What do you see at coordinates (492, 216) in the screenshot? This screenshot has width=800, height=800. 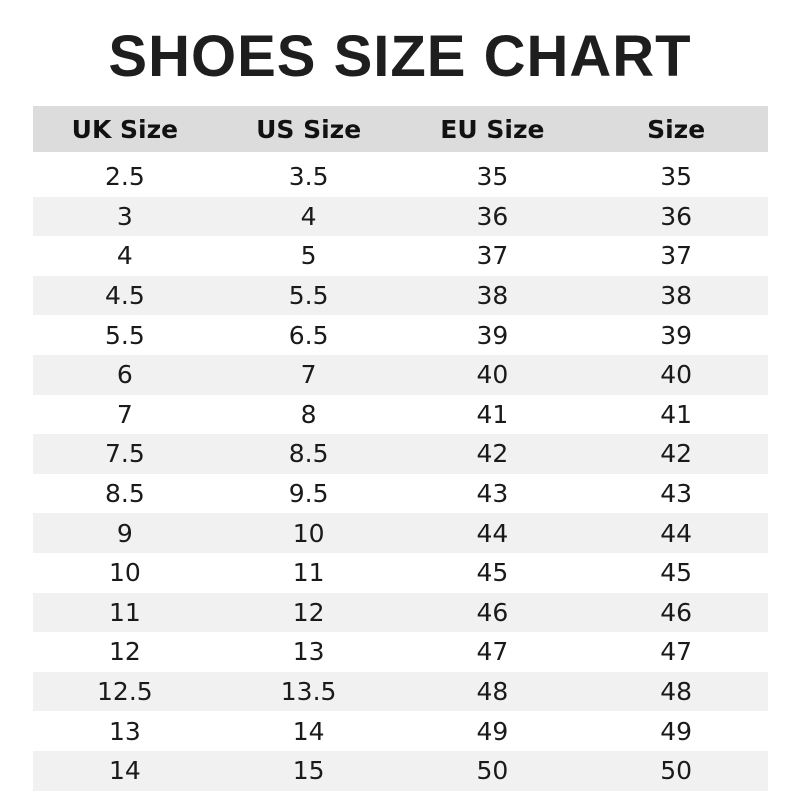 I see `cell-eu-size: 36` at bounding box center [492, 216].